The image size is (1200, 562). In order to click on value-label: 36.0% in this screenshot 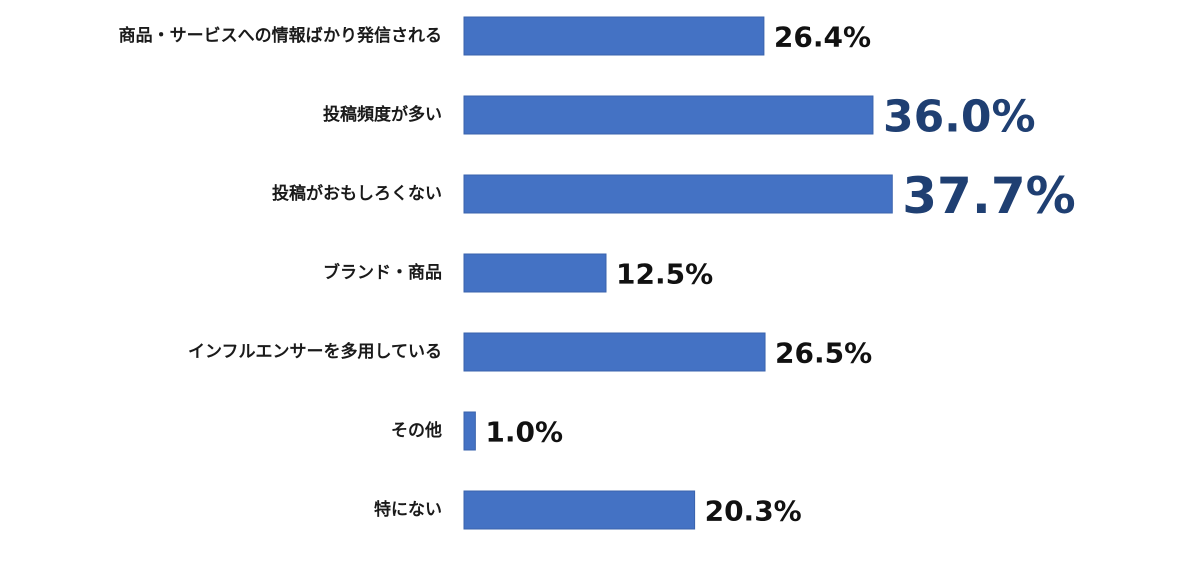, I will do `click(959, 117)`.